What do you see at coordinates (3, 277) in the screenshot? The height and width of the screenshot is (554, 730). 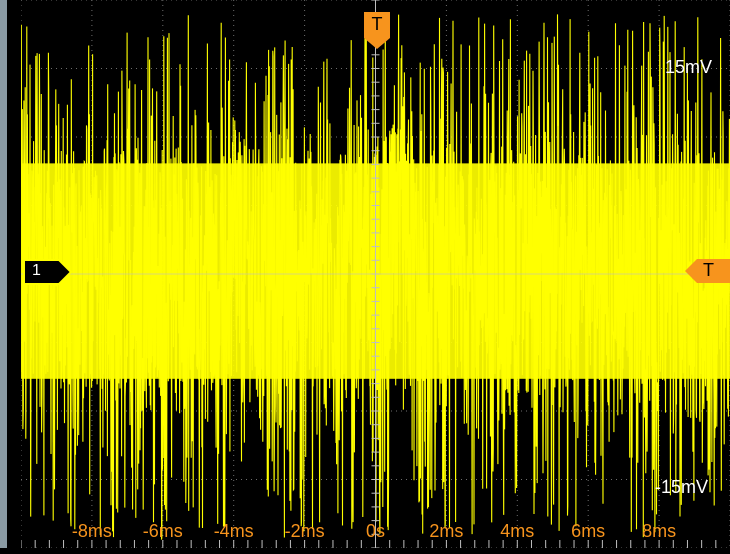 I see `left-edge-bar` at bounding box center [3, 277].